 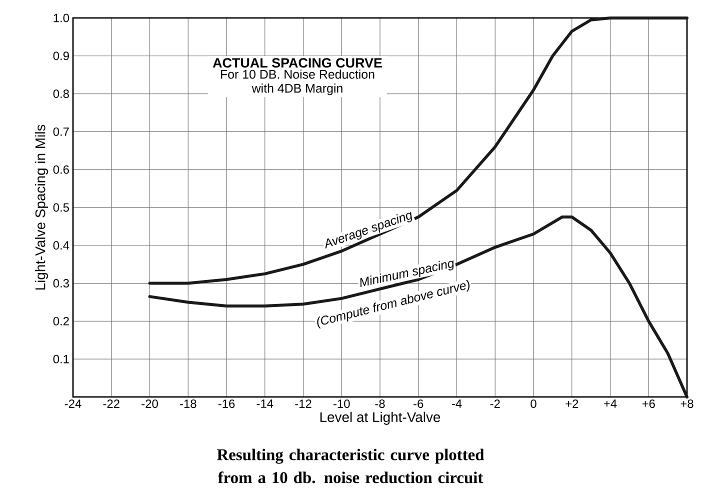 I want to click on x-tick-label: -6, so click(x=419, y=404).